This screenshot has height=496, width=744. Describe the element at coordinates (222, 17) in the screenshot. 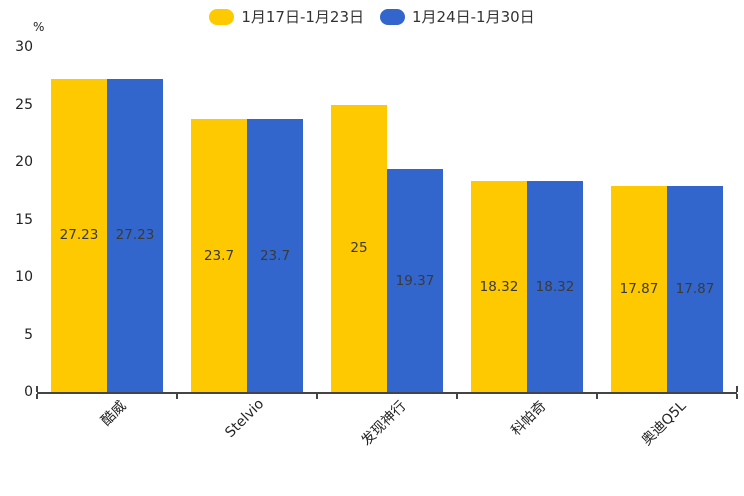

I see `legend-swatch-week1` at that location.